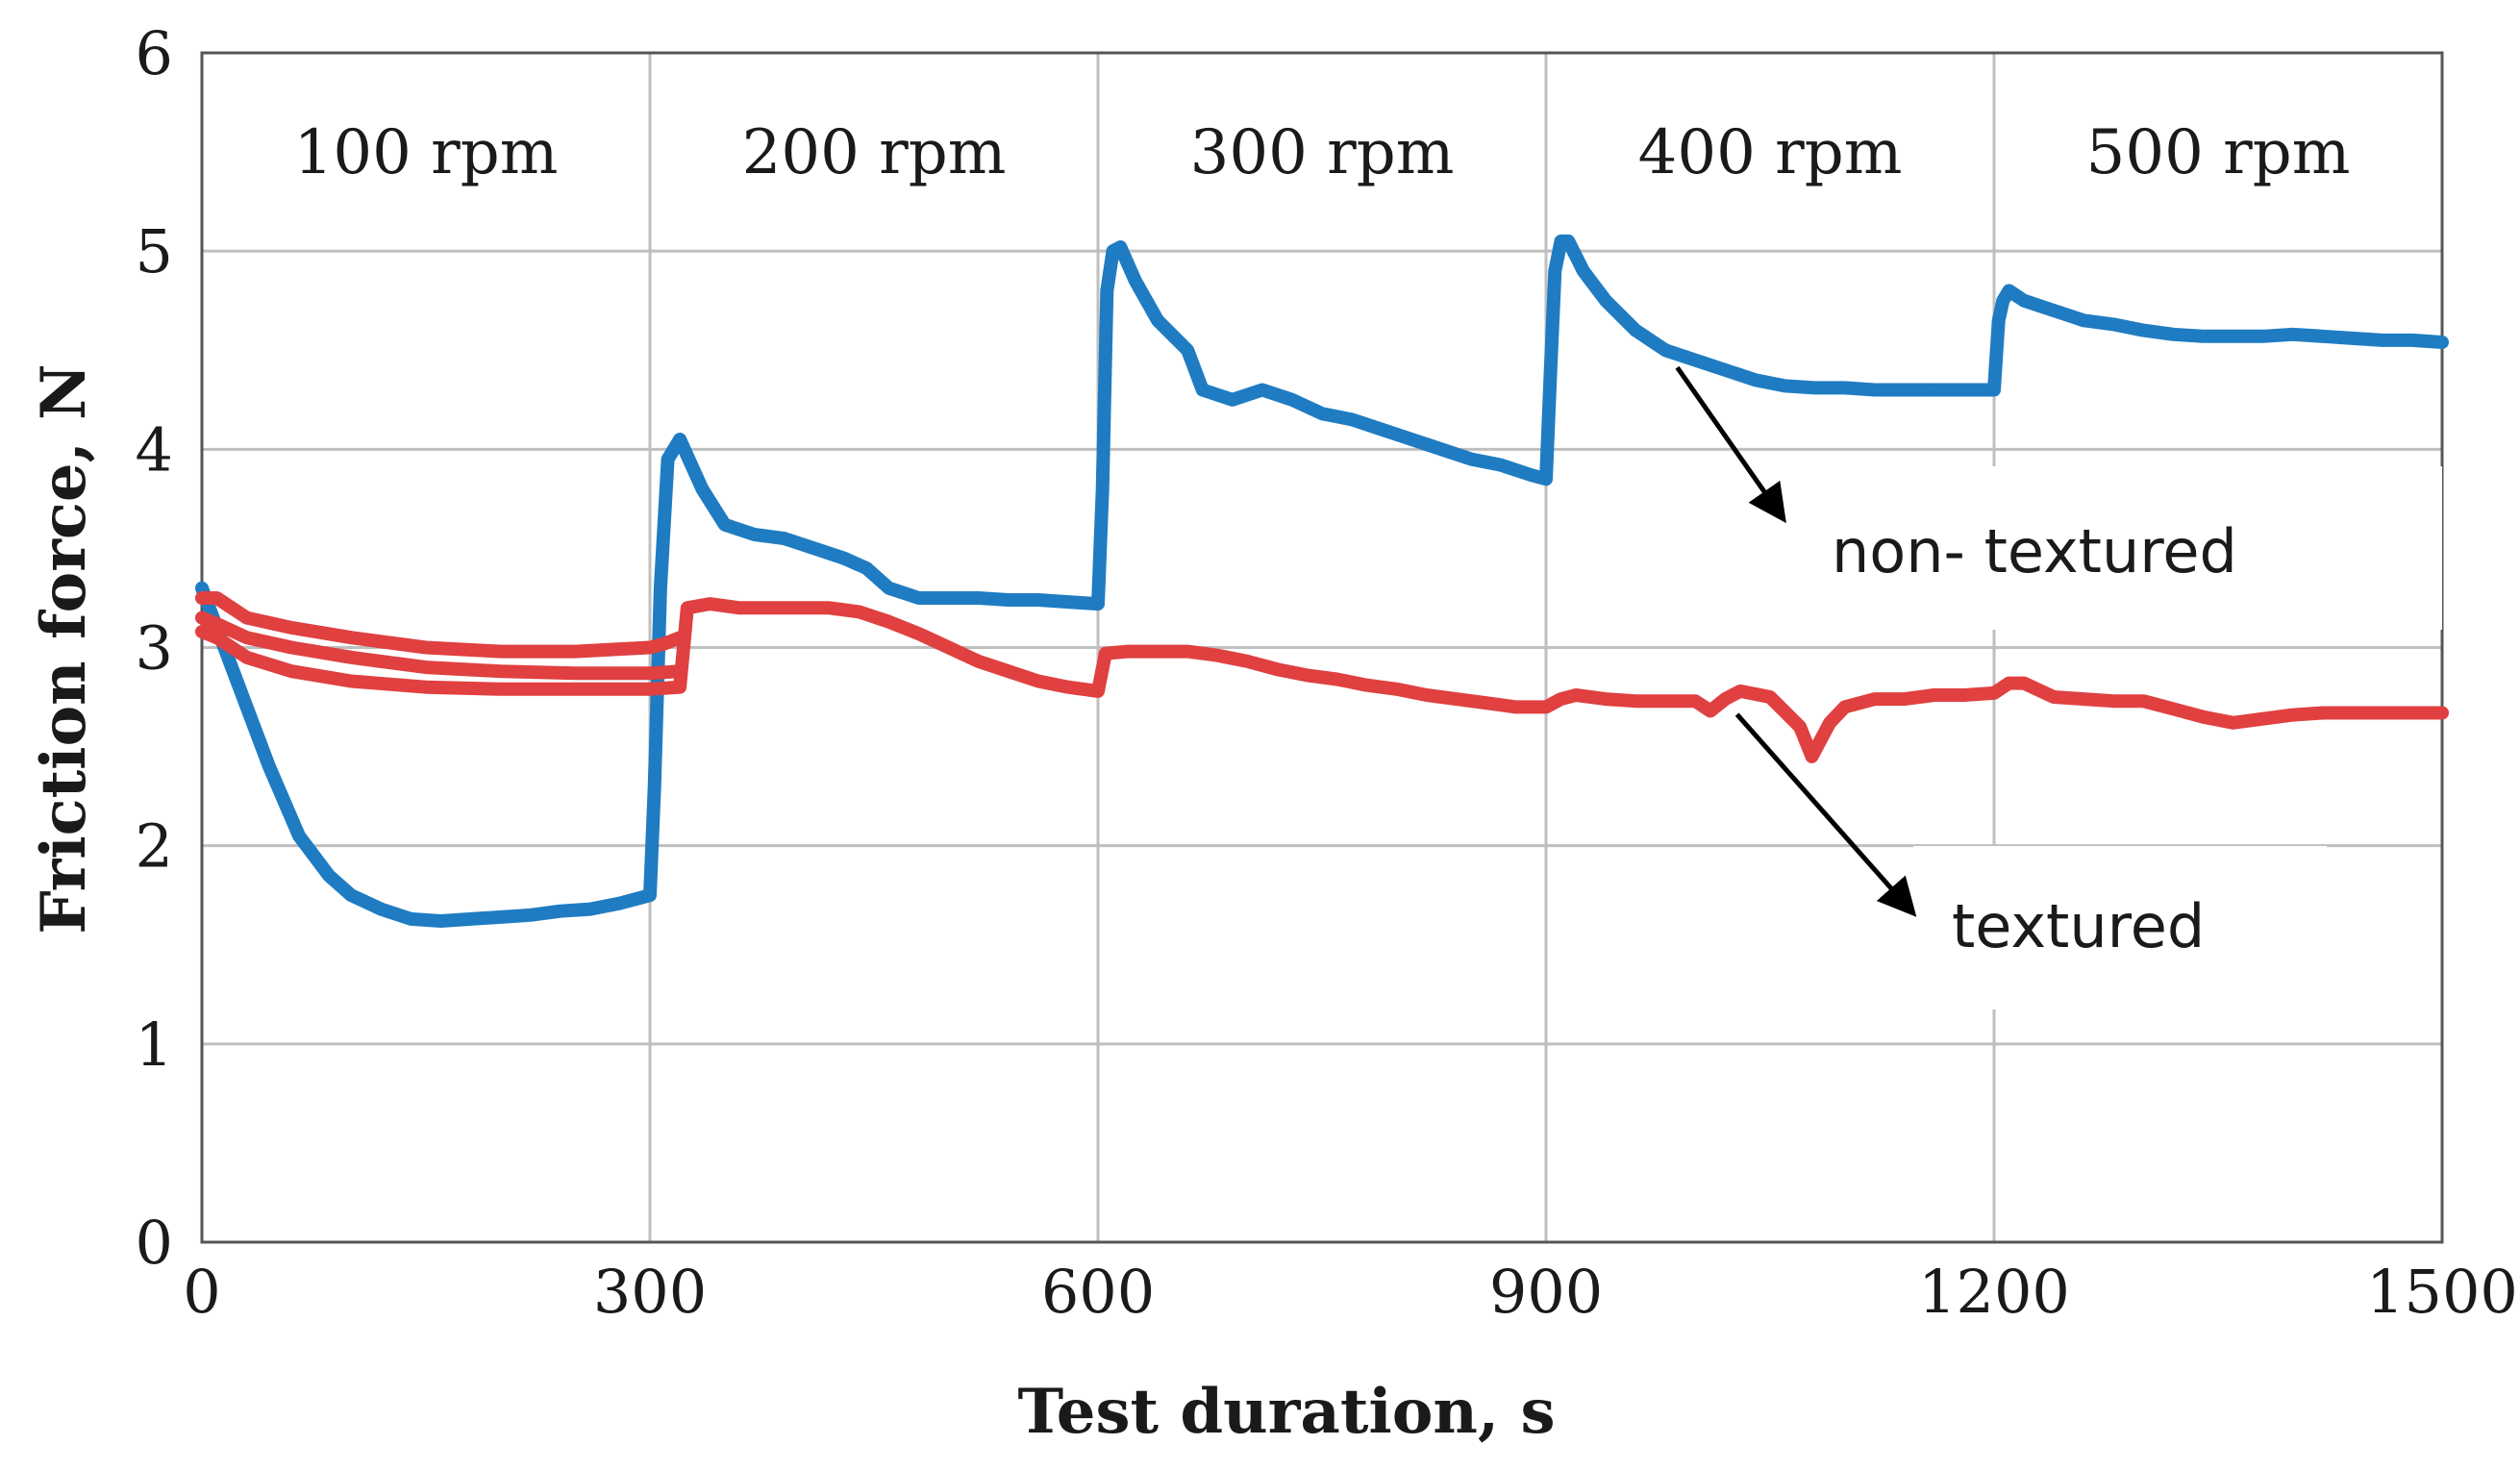 The image size is (2520, 1470). Describe the element at coordinates (1956, 663) in the screenshot. I see `annotations: non- textured textured` at that location.